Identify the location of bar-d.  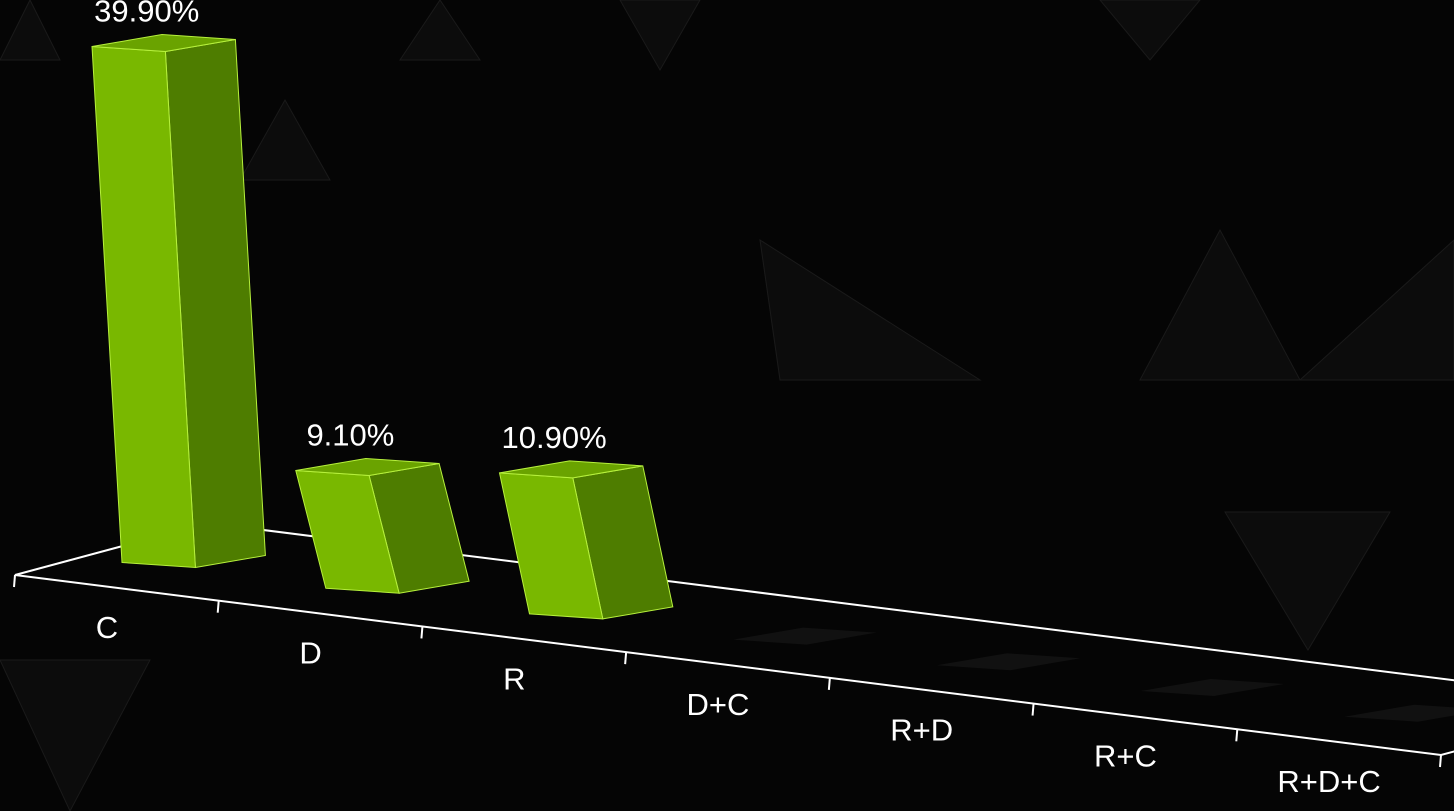
(382, 525).